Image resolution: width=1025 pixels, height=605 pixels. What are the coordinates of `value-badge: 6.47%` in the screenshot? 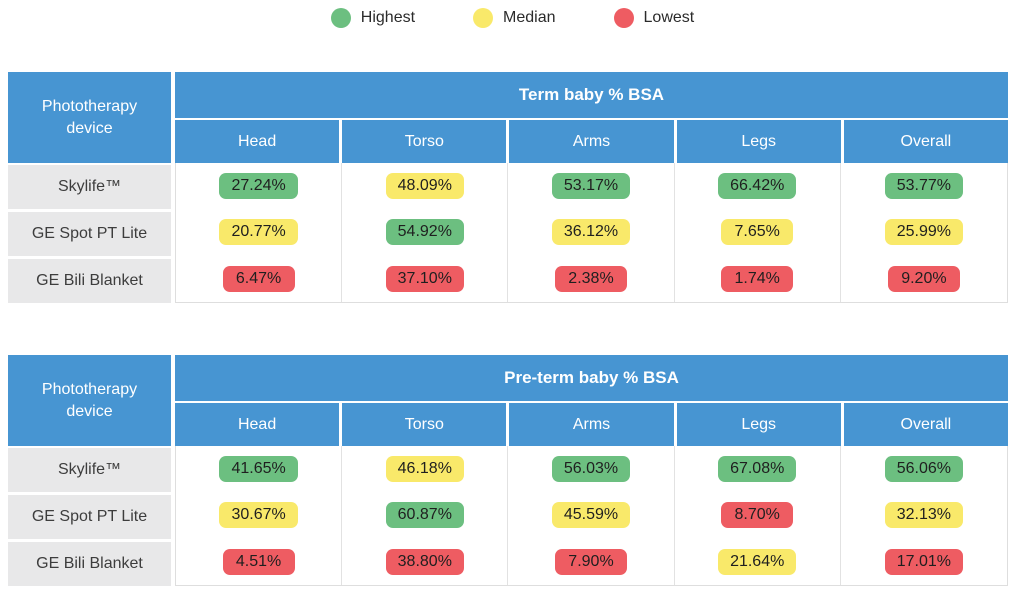 It's located at (258, 278).